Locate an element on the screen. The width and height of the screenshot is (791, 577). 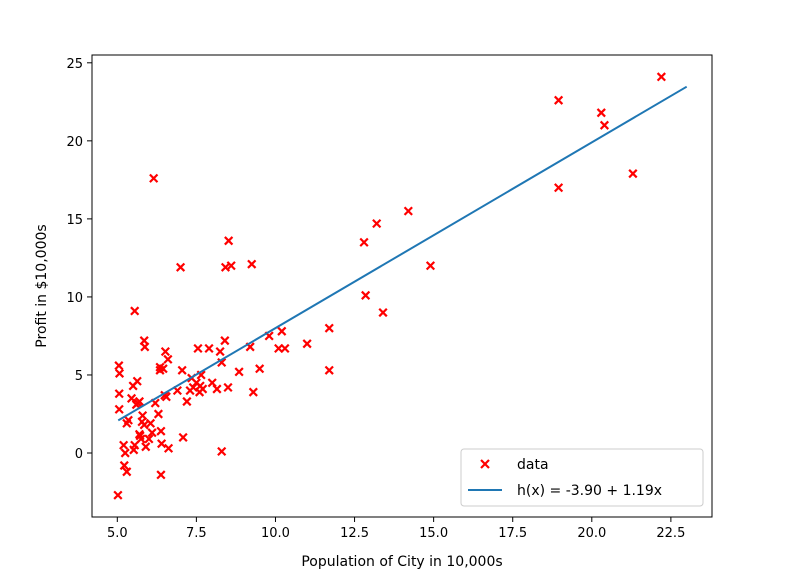
x-tick-label: 10.0 is located at coordinates (275, 533).